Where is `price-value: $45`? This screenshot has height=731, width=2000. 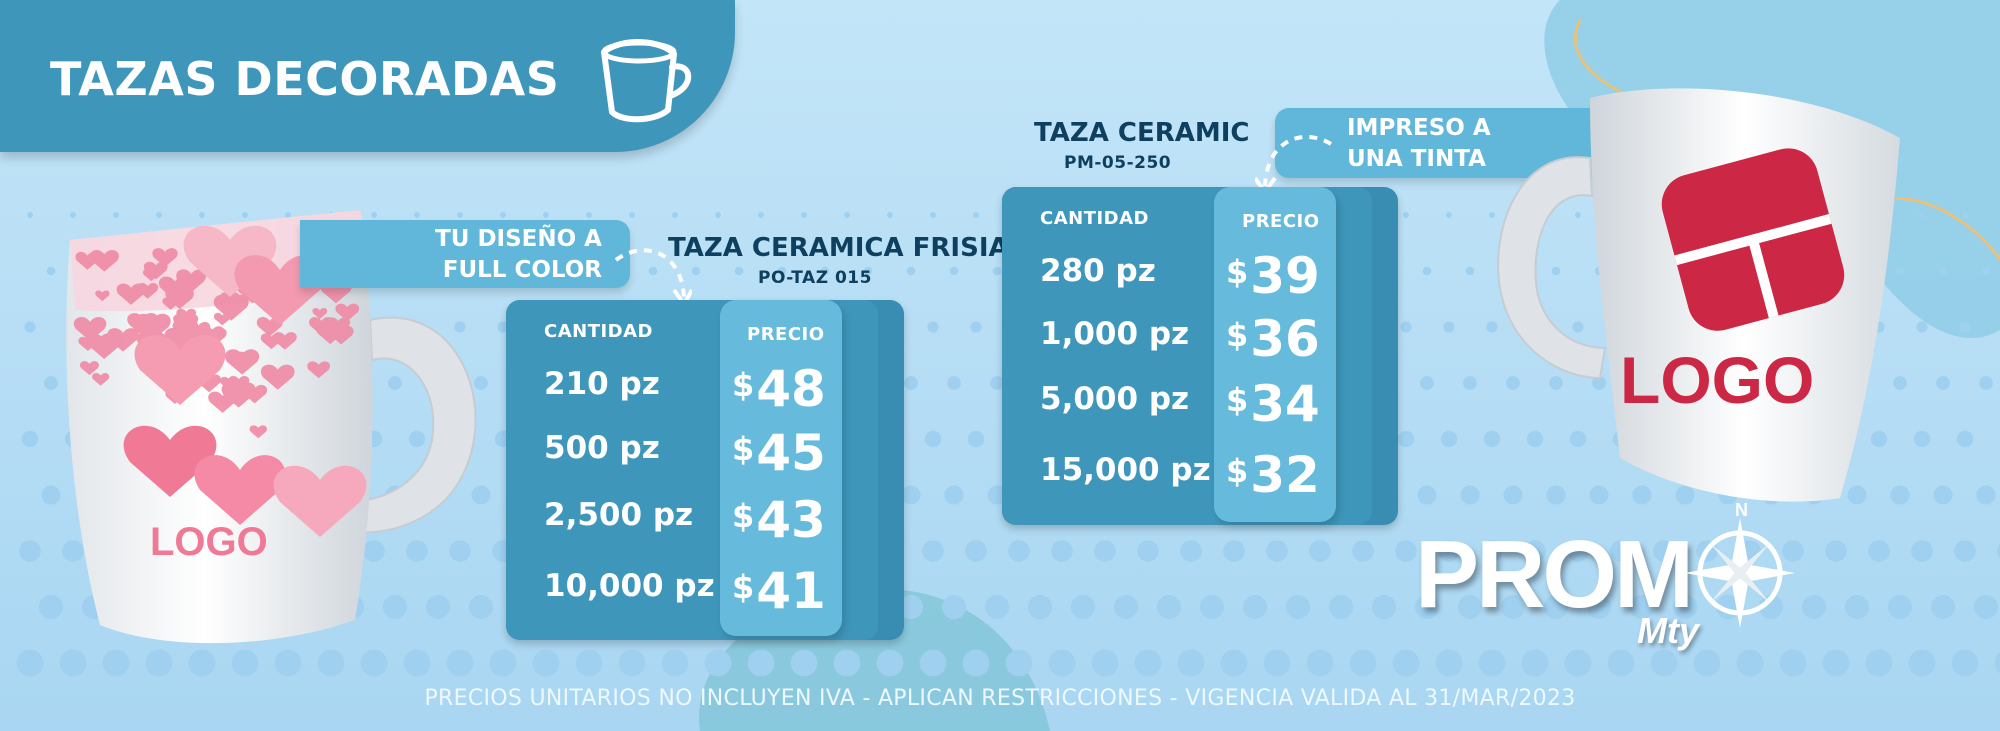 price-value: $45 is located at coordinates (779, 453).